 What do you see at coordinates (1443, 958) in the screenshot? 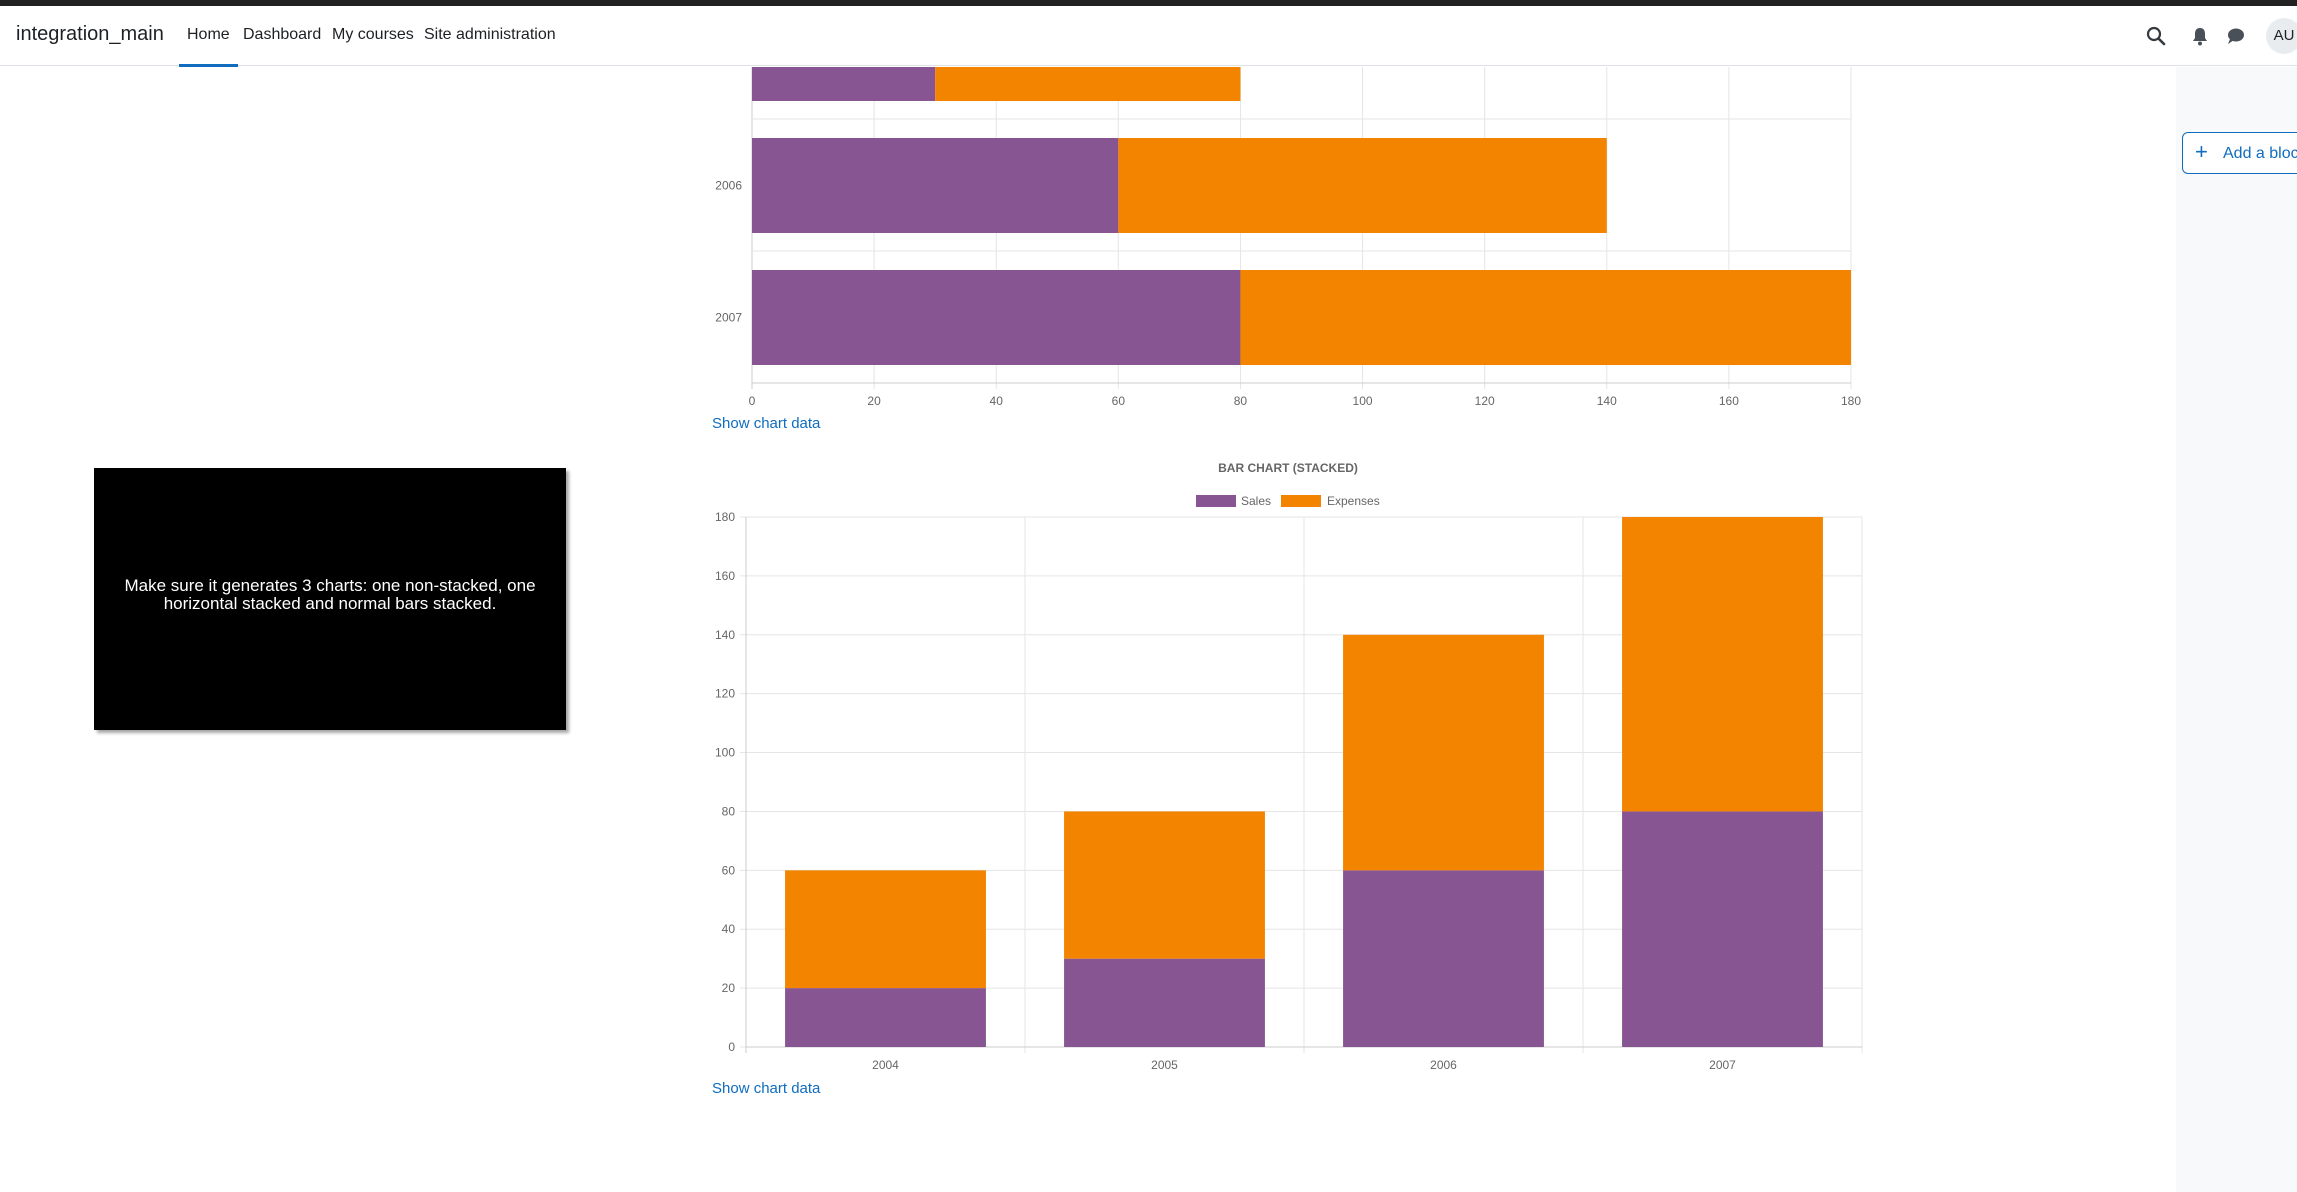
I see `bar-2006-sales` at bounding box center [1443, 958].